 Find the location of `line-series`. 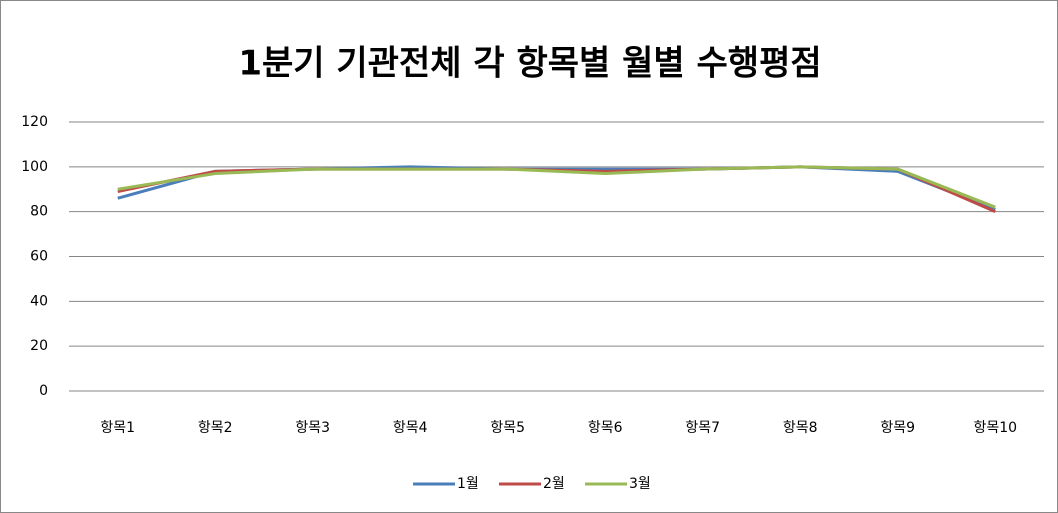

line-series is located at coordinates (556, 187).